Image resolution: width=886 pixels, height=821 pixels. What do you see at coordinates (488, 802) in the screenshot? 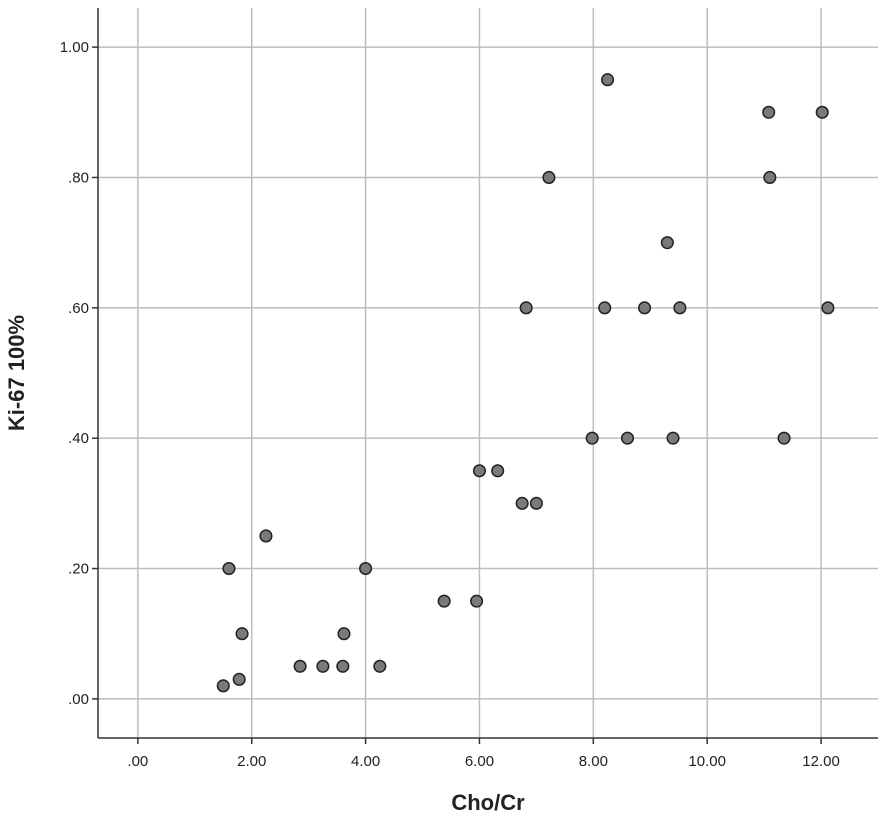
I see `x-axis-title: Cho/Cr` at bounding box center [488, 802].